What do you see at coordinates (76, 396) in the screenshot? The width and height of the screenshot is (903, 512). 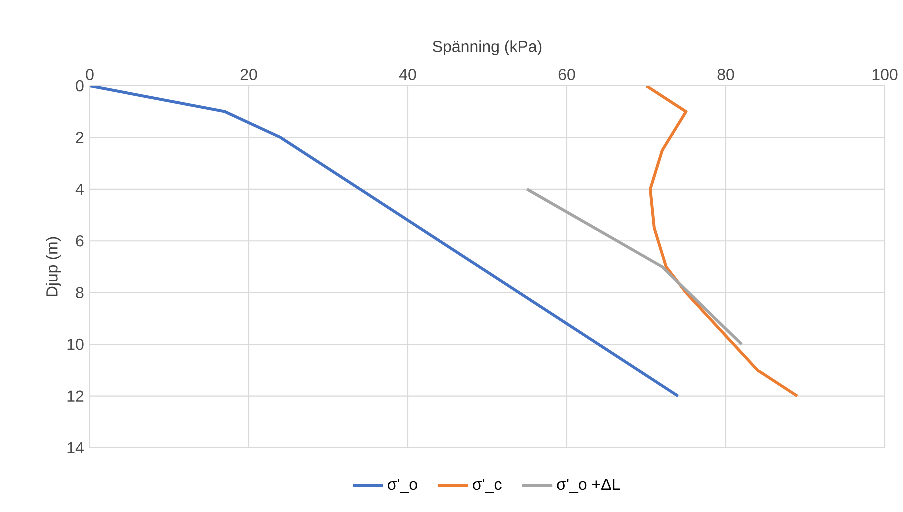 I see `y-tick-label: 12` at bounding box center [76, 396].